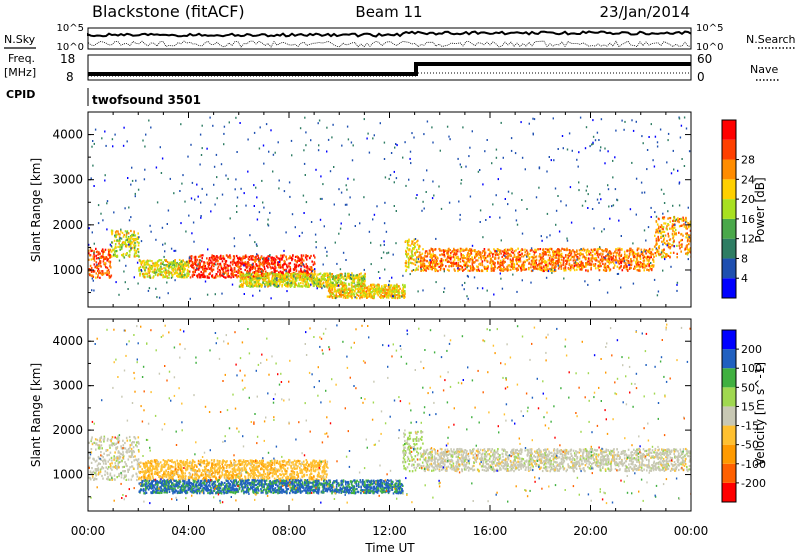 This screenshot has width=800, height=554. I want to click on station-title: Blackstone (fitACF), so click(168, 11).